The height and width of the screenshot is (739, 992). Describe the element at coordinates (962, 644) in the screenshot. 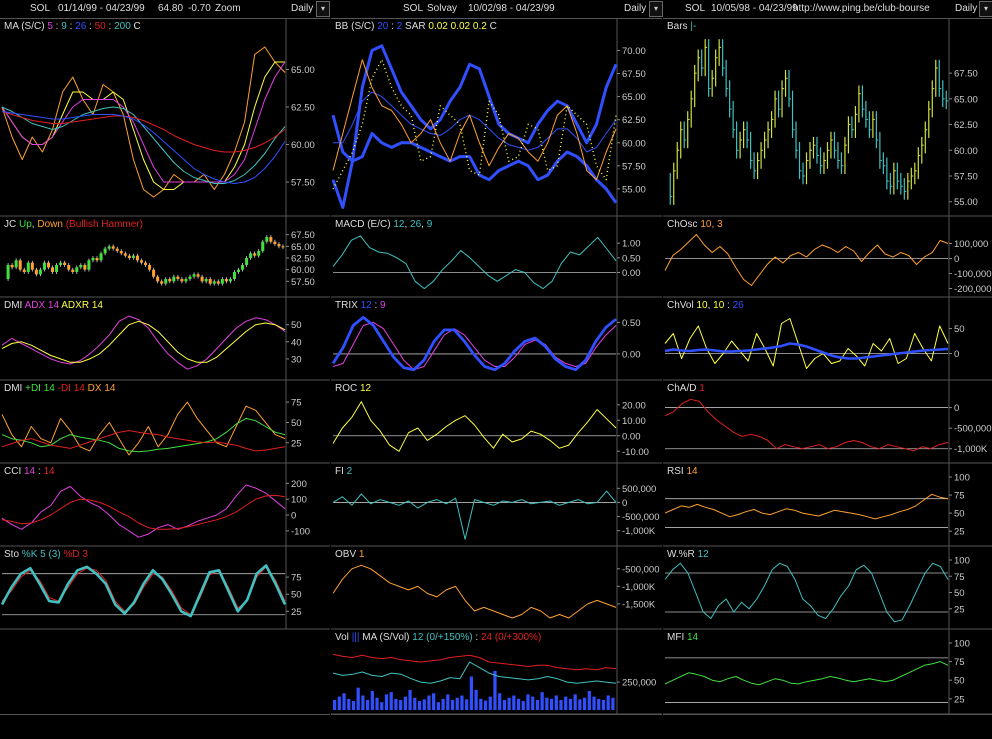

I see `y-tick-label: 100` at that location.